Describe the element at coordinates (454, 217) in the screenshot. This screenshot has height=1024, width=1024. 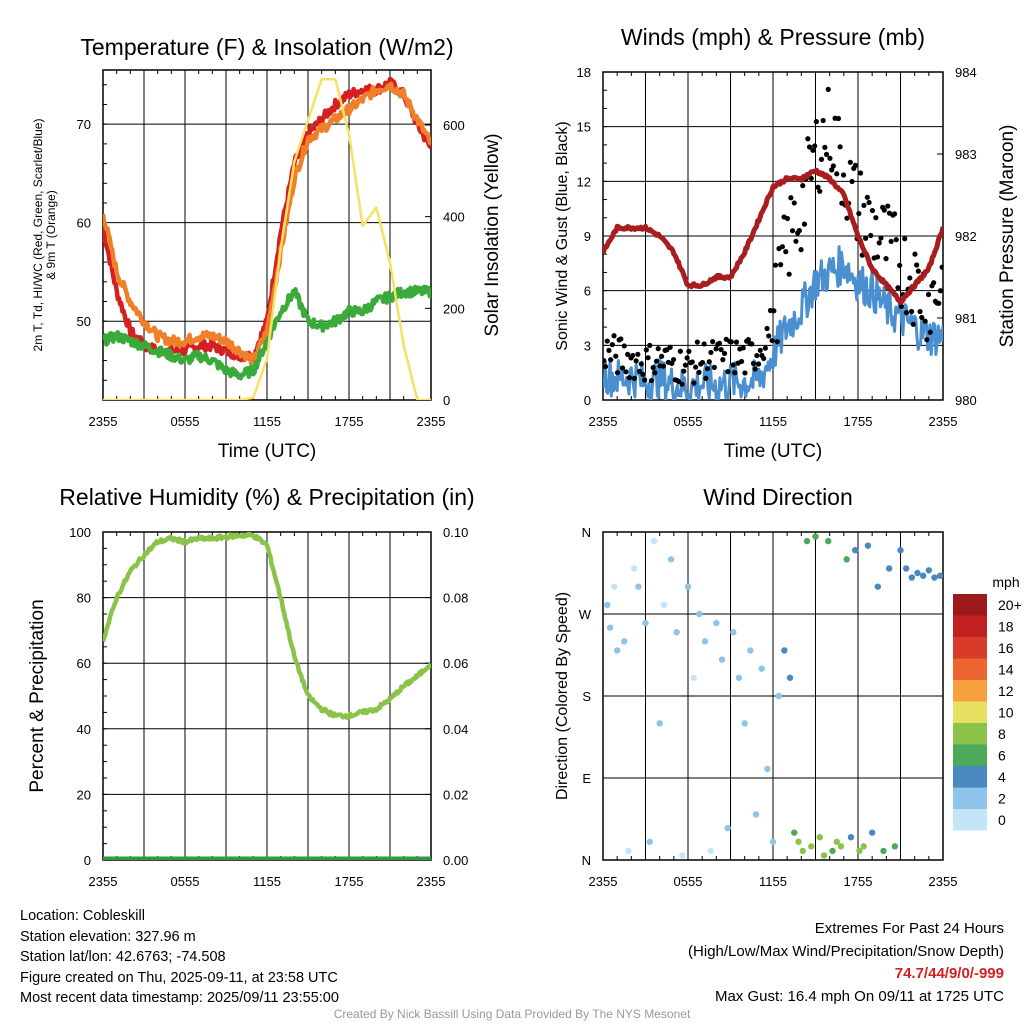
I see `y2-tick-label: 400` at that location.